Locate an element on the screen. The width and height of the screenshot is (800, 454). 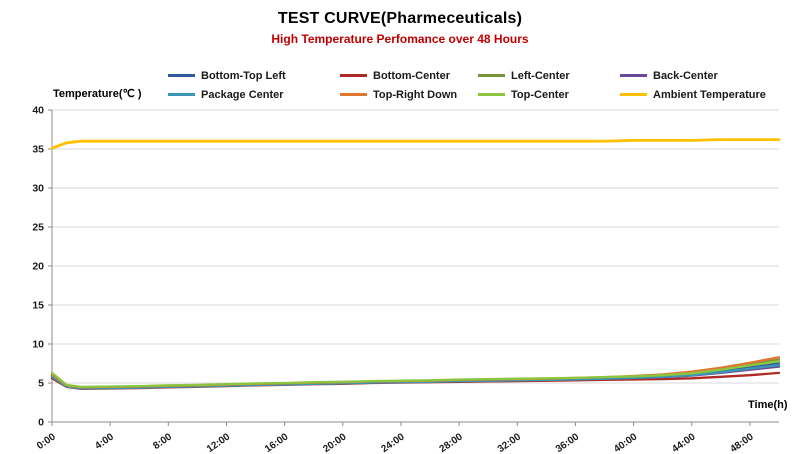
x-axis-tick-label: 44:00 is located at coordinates (684, 442).